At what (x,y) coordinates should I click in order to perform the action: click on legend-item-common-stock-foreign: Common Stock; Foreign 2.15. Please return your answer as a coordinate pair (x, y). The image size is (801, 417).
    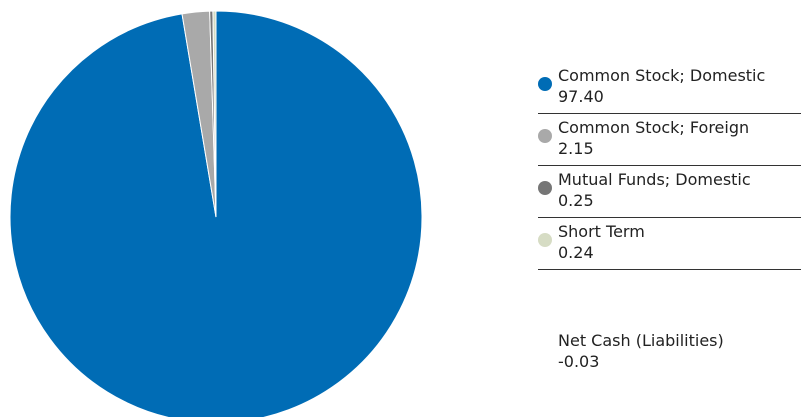
    Looking at the image, I should click on (669, 140).